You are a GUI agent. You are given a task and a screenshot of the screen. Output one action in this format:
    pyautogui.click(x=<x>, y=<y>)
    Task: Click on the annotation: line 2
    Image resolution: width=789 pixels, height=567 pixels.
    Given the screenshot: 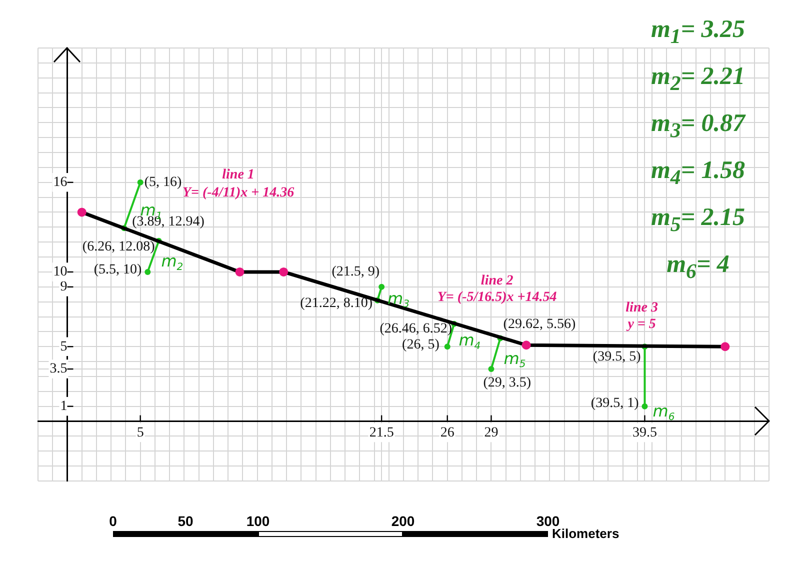 What is the action you would take?
    pyautogui.click(x=497, y=281)
    